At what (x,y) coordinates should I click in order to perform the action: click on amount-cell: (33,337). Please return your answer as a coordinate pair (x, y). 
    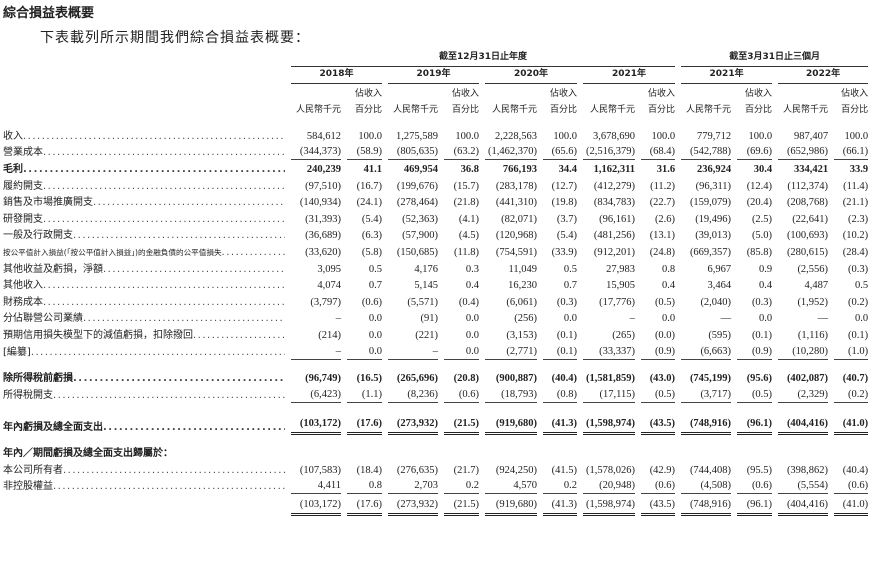
    Looking at the image, I should click on (609, 351).